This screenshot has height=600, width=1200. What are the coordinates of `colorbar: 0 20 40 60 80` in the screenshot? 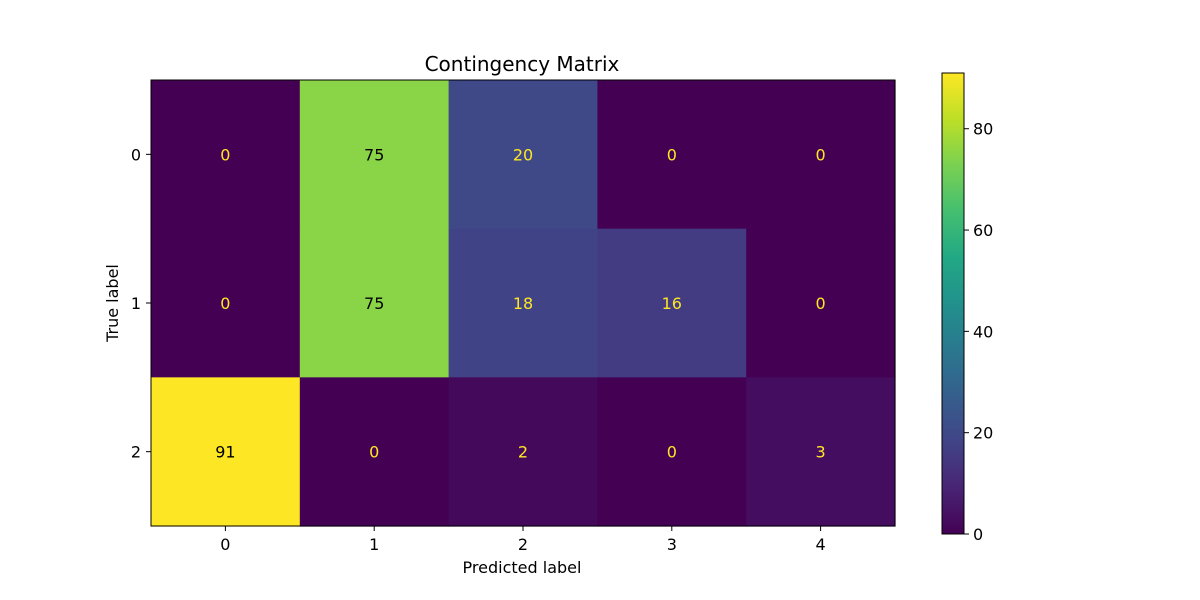 It's located at (967, 308).